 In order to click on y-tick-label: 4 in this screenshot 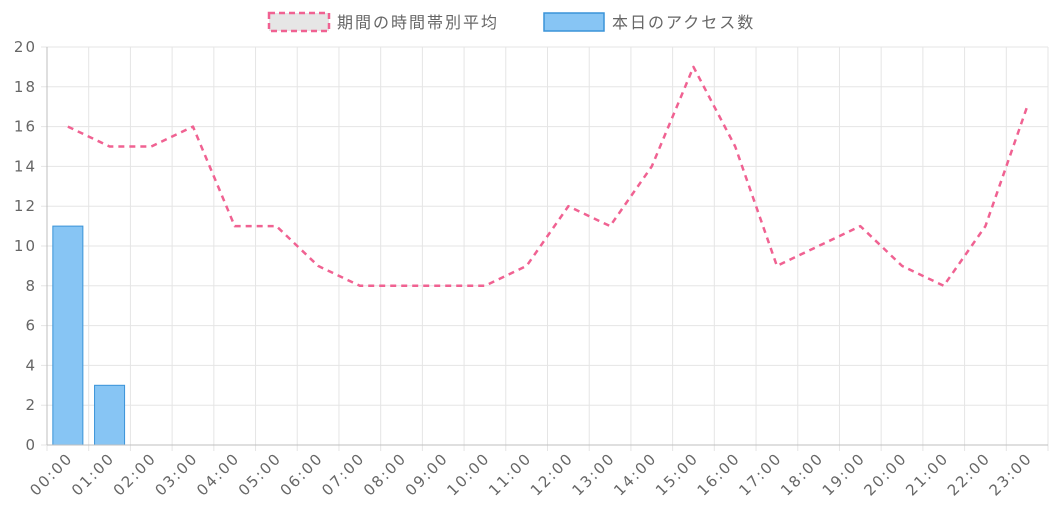, I will do `click(31, 365)`.